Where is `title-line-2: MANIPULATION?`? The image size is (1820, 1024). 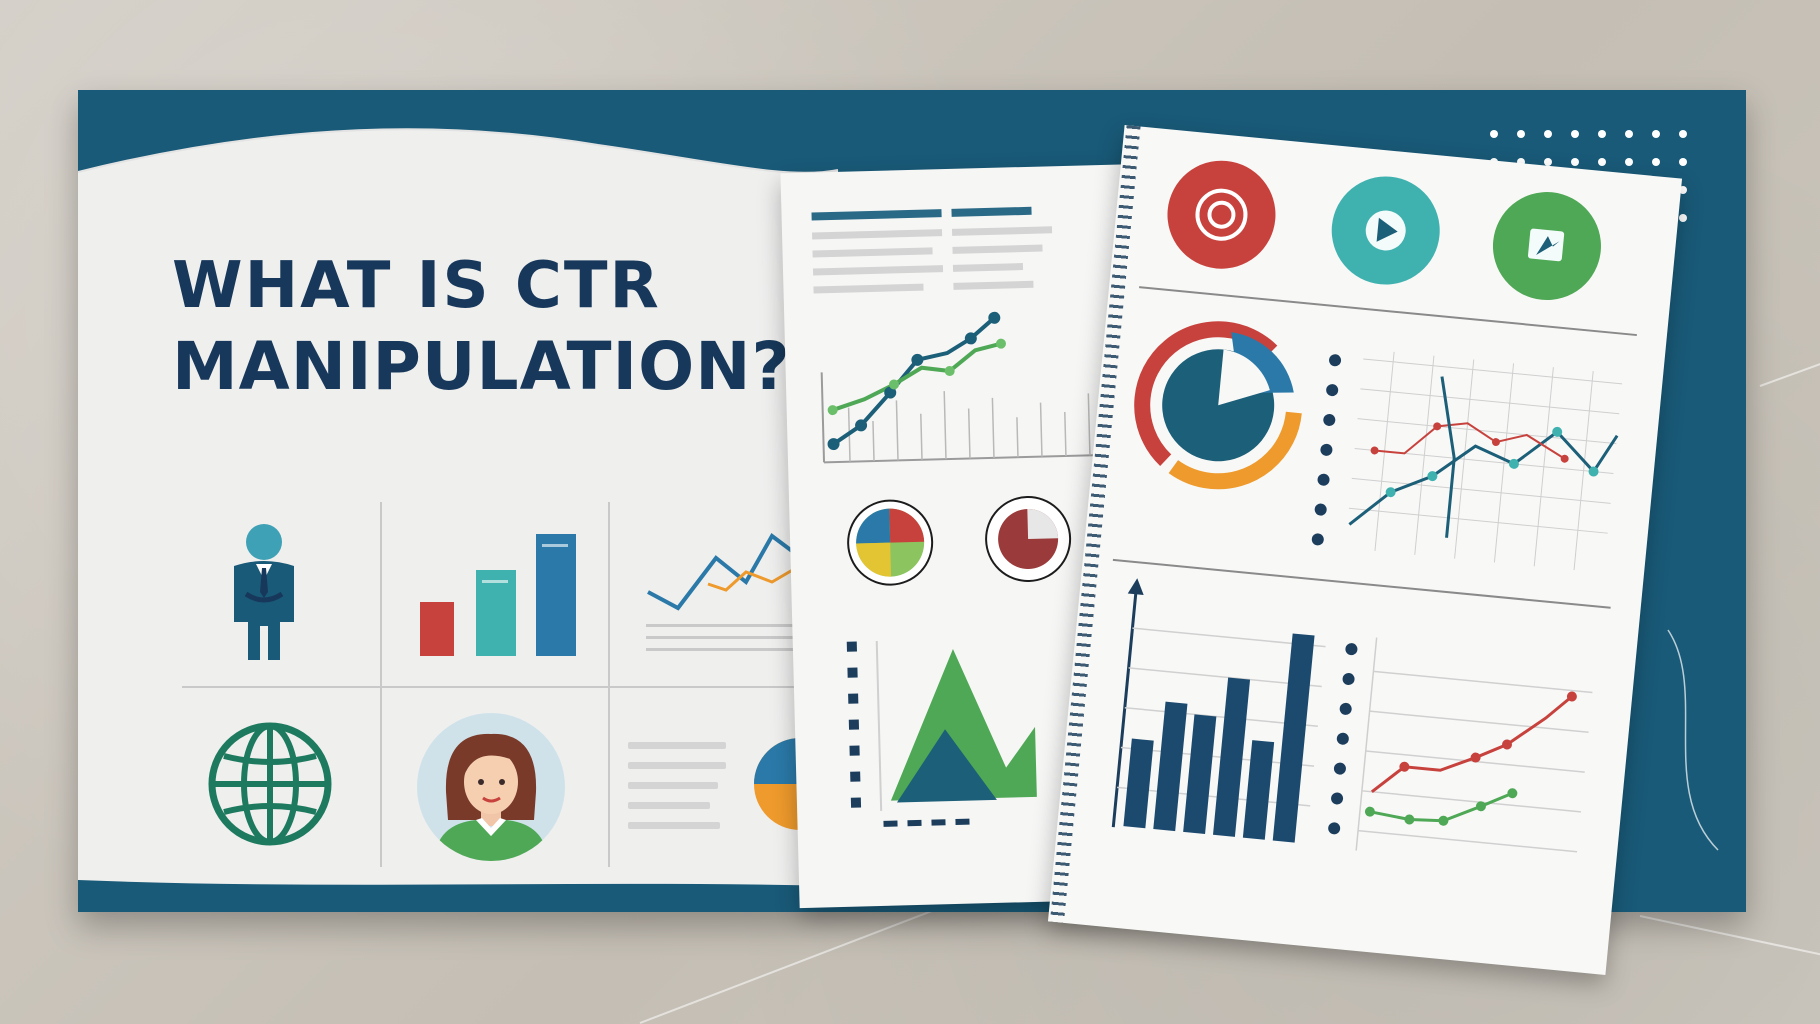
title-line-2: MANIPULATION? is located at coordinates (481, 366).